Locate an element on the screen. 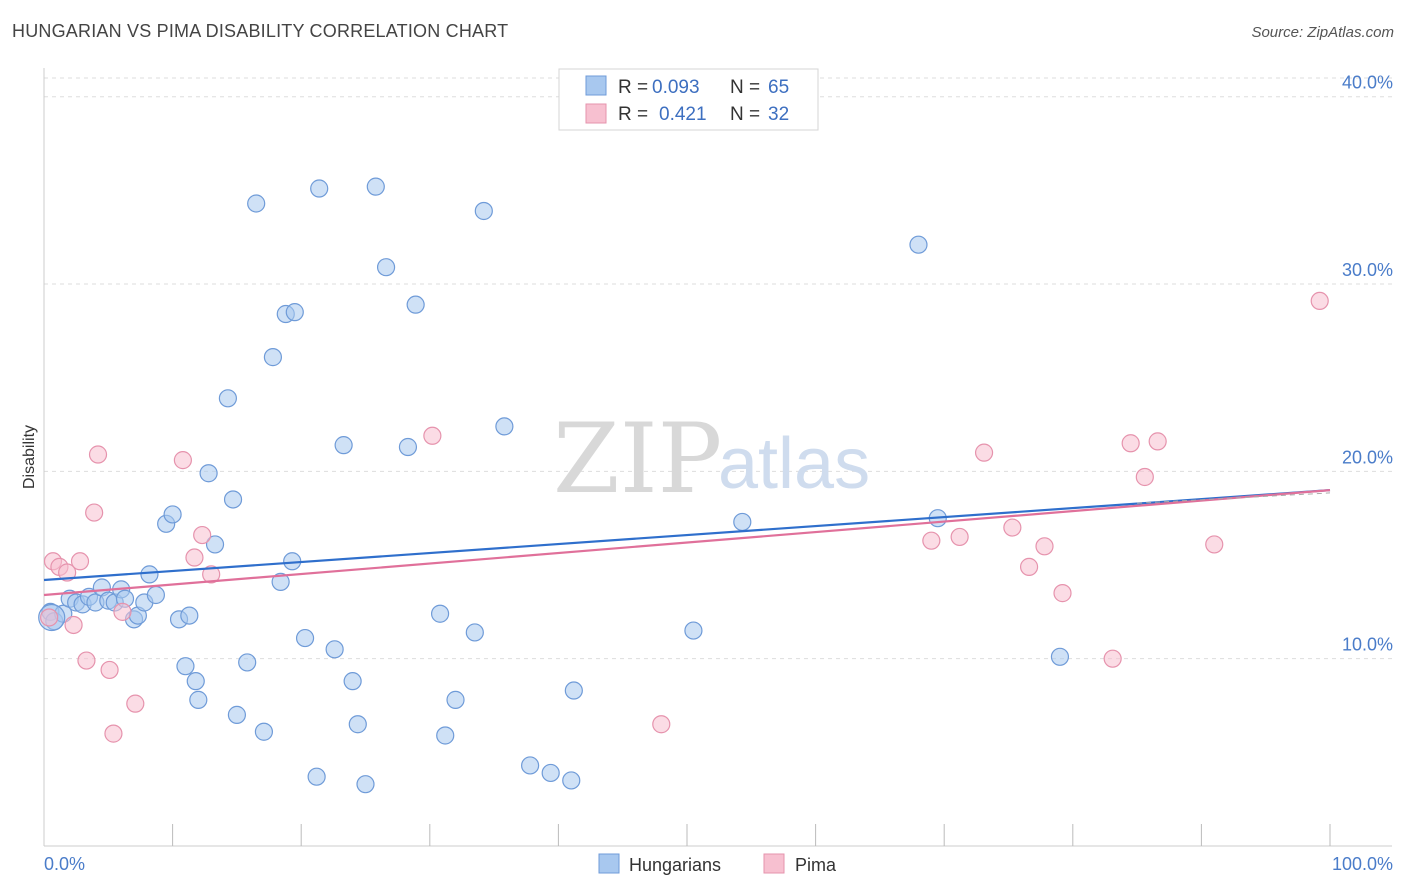 The height and width of the screenshot is (892, 1406). bottom-legend: Hungarians Pima is located at coordinates (717, 864).